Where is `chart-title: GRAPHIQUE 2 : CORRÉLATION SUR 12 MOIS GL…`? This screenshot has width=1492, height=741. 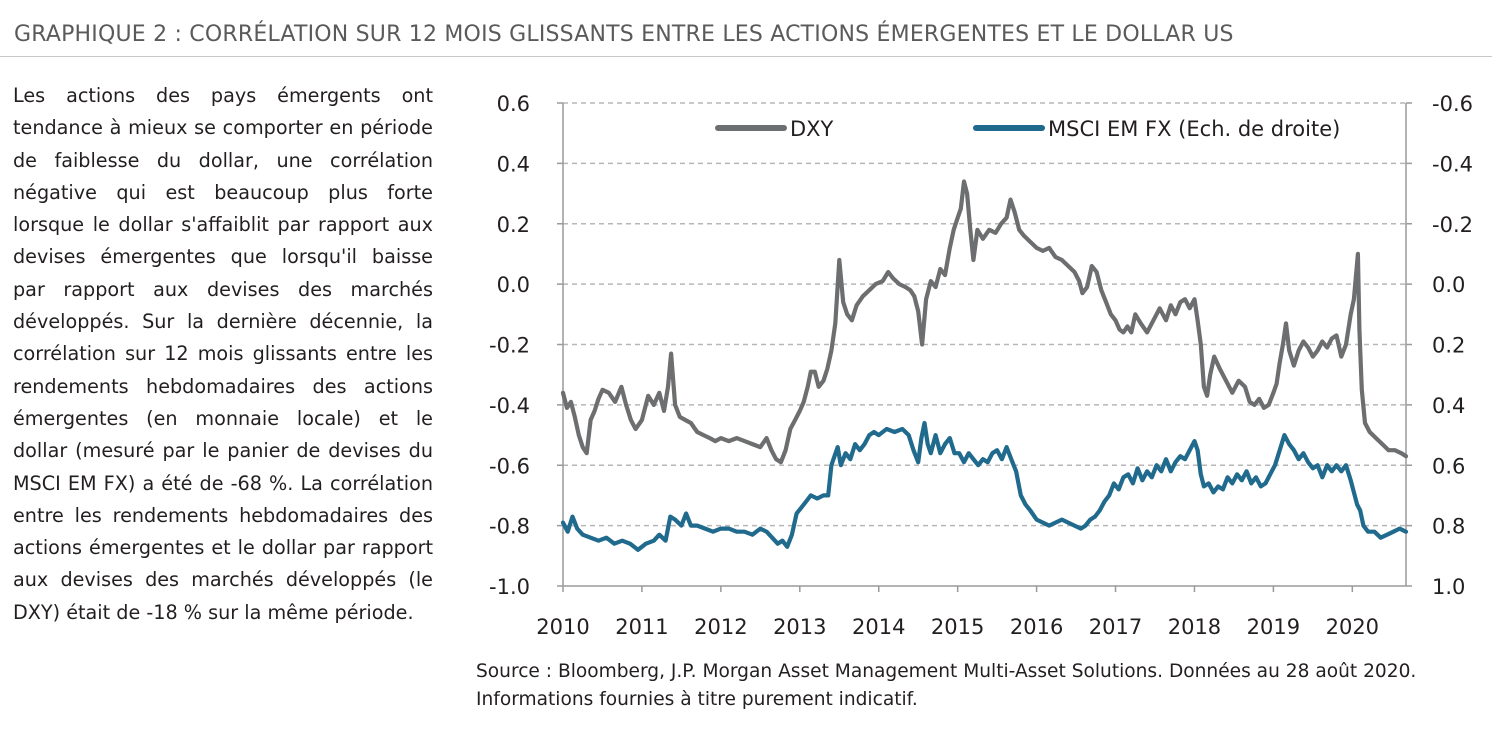 chart-title: GRAPHIQUE 2 : CORRÉLATION SUR 12 MOIS GL… is located at coordinates (624, 34).